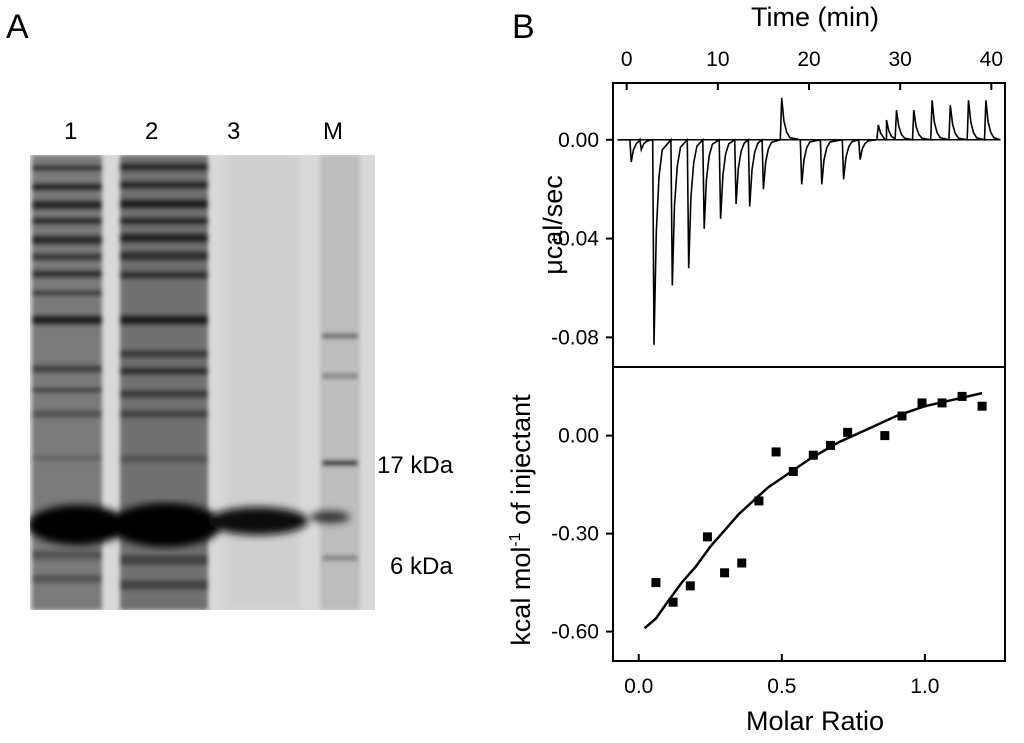  I want to click on bottom-y-axis-title: kcal mol-1 of injectant, so click(521, 520).